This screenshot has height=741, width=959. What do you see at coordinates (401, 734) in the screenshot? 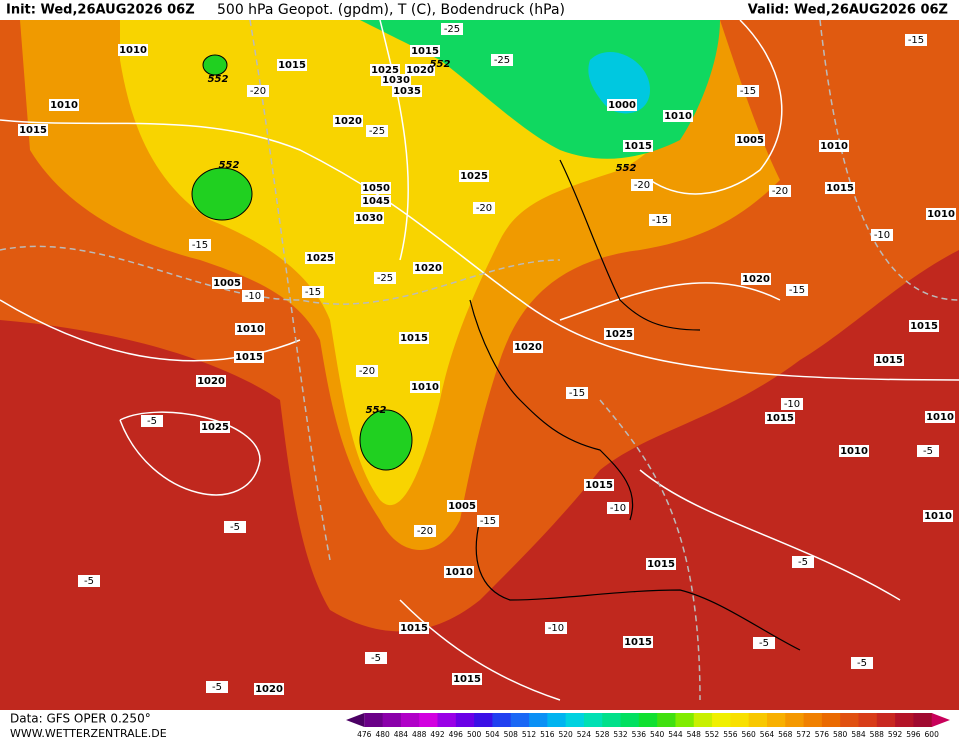
I see `colorbar-label: 484` at bounding box center [401, 734].